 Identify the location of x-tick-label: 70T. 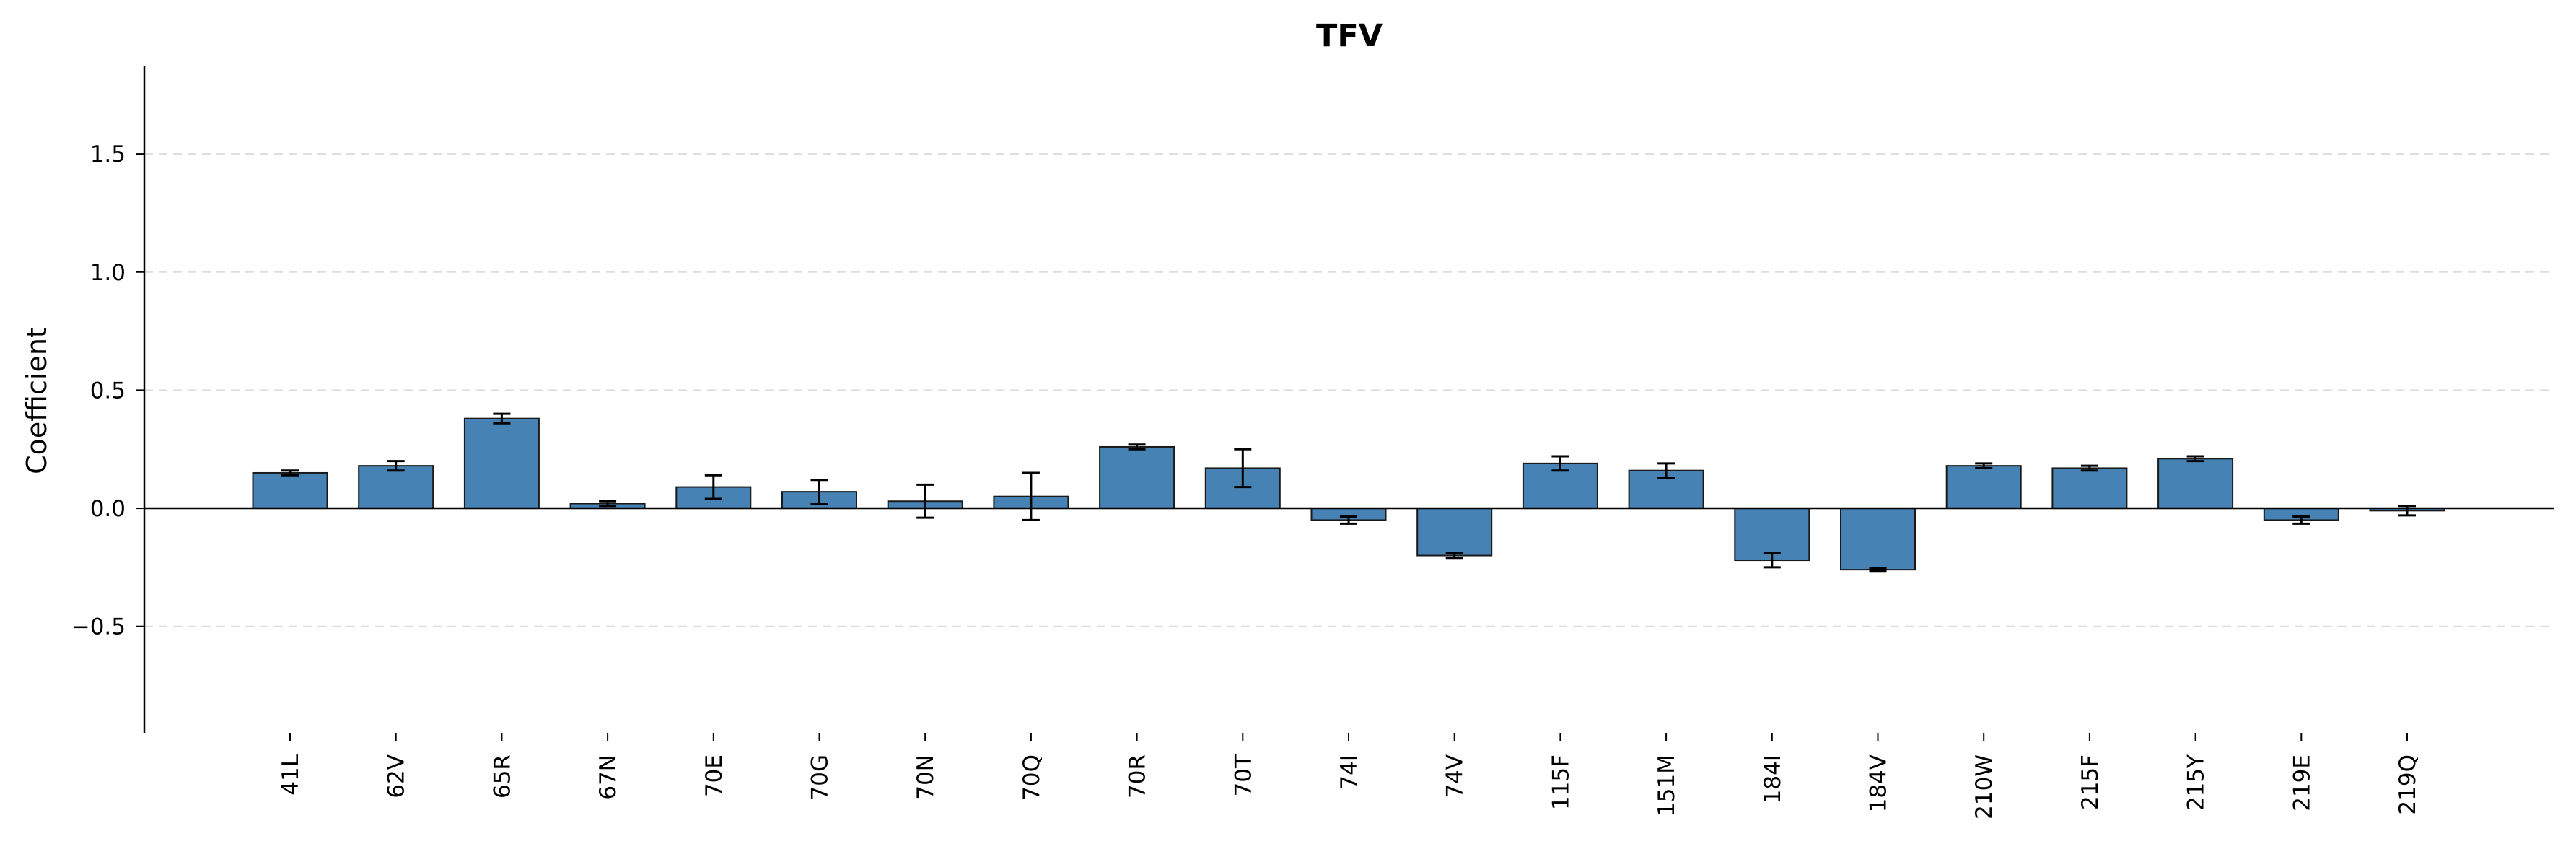
(1243, 775).